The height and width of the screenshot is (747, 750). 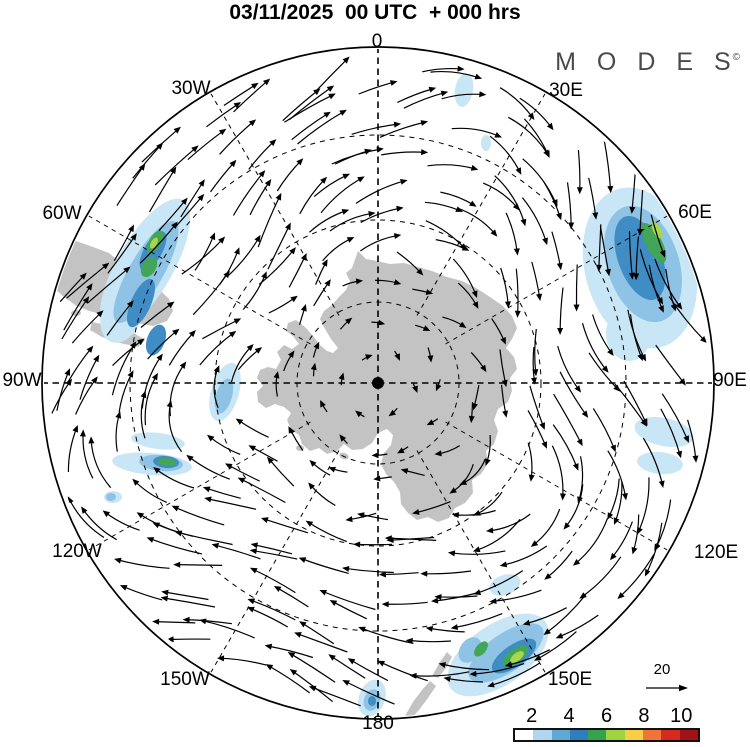 I want to click on modes-logo-text: M O D E S, so click(x=646, y=62).